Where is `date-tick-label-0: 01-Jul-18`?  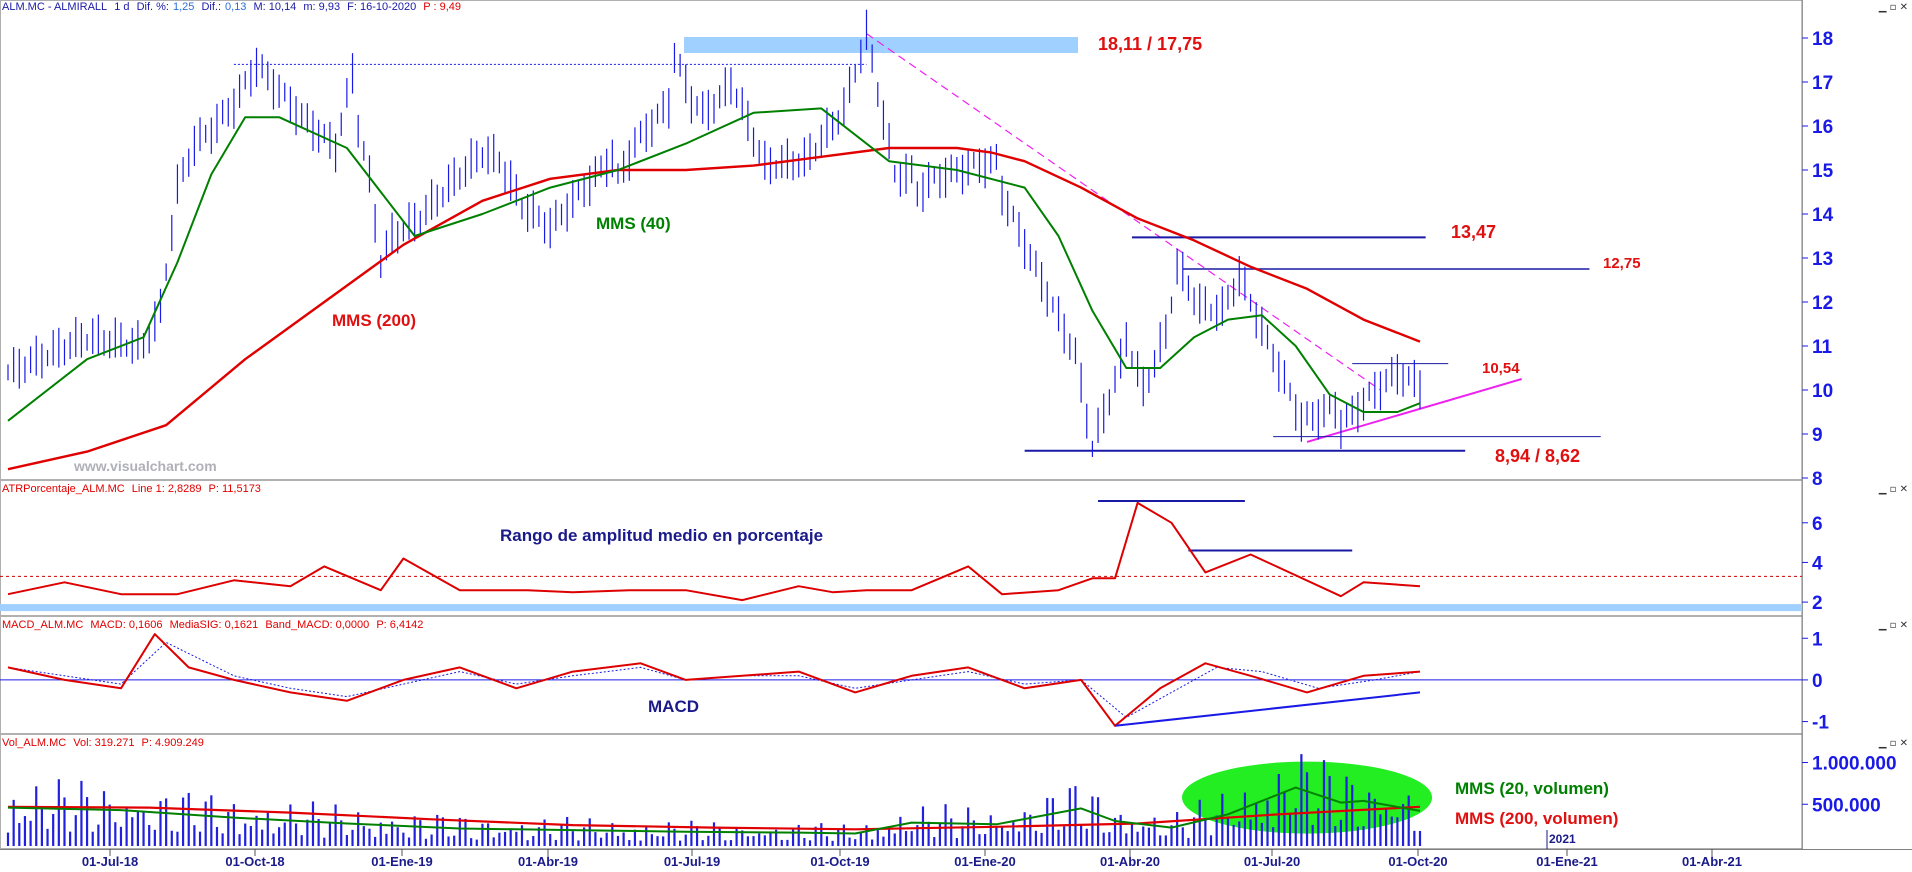 date-tick-label-0: 01-Jul-18 is located at coordinates (110, 860).